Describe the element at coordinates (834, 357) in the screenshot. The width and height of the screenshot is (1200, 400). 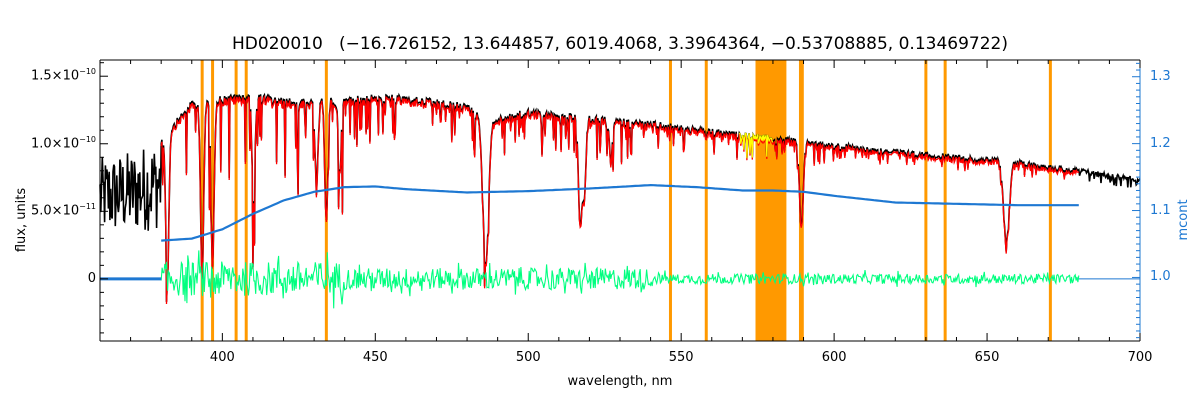
I see `x-tick-label: 600` at that location.